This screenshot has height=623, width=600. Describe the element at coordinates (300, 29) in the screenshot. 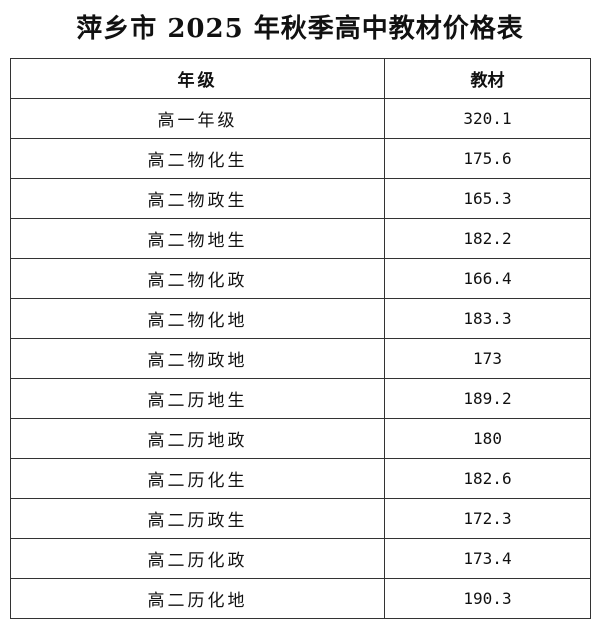

I see `page-title: 萍乡市 2025 年秋季高中教材价格表` at that location.